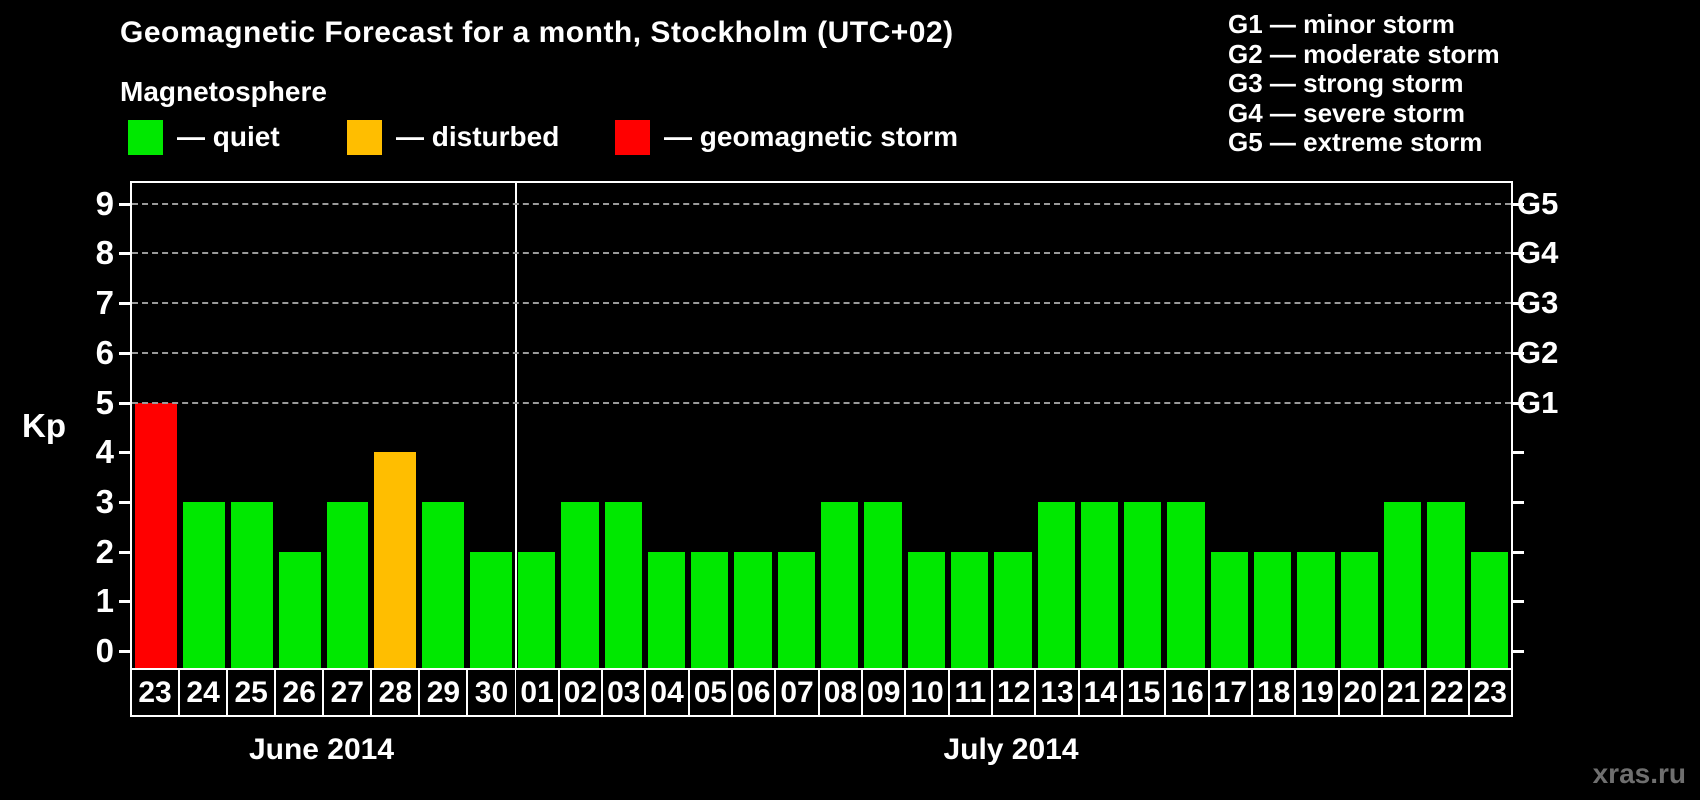 This screenshot has height=800, width=1700. I want to click on watermark: xras.ru, so click(1639, 773).